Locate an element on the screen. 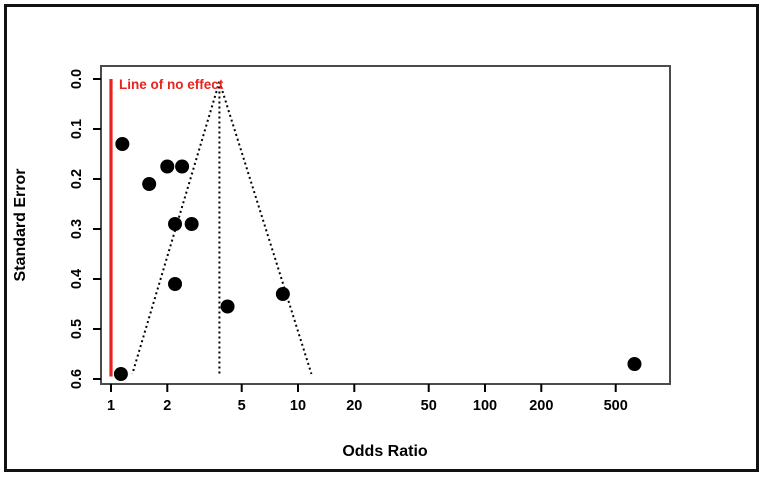 The width and height of the screenshot is (763, 479). x-tick-label: 10 is located at coordinates (298, 406).